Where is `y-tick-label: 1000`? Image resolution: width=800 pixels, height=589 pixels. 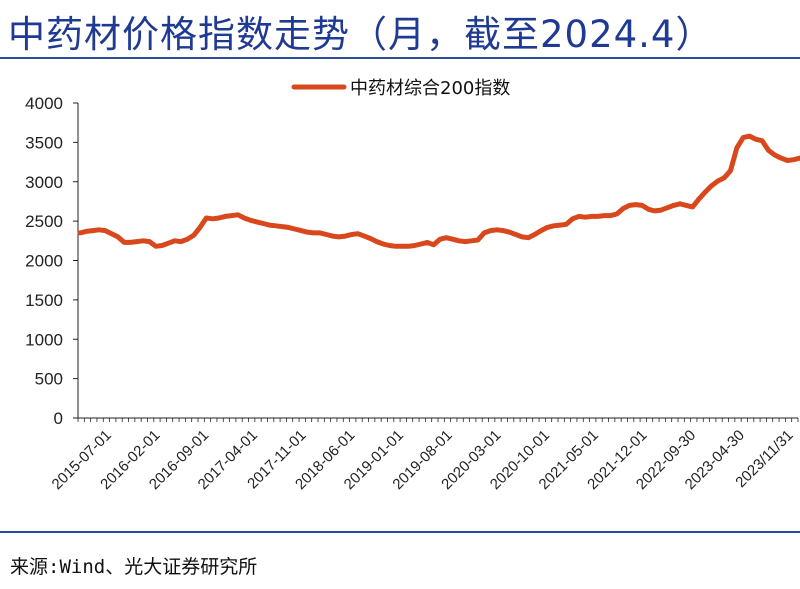 y-tick-label: 1000 is located at coordinates (44, 339).